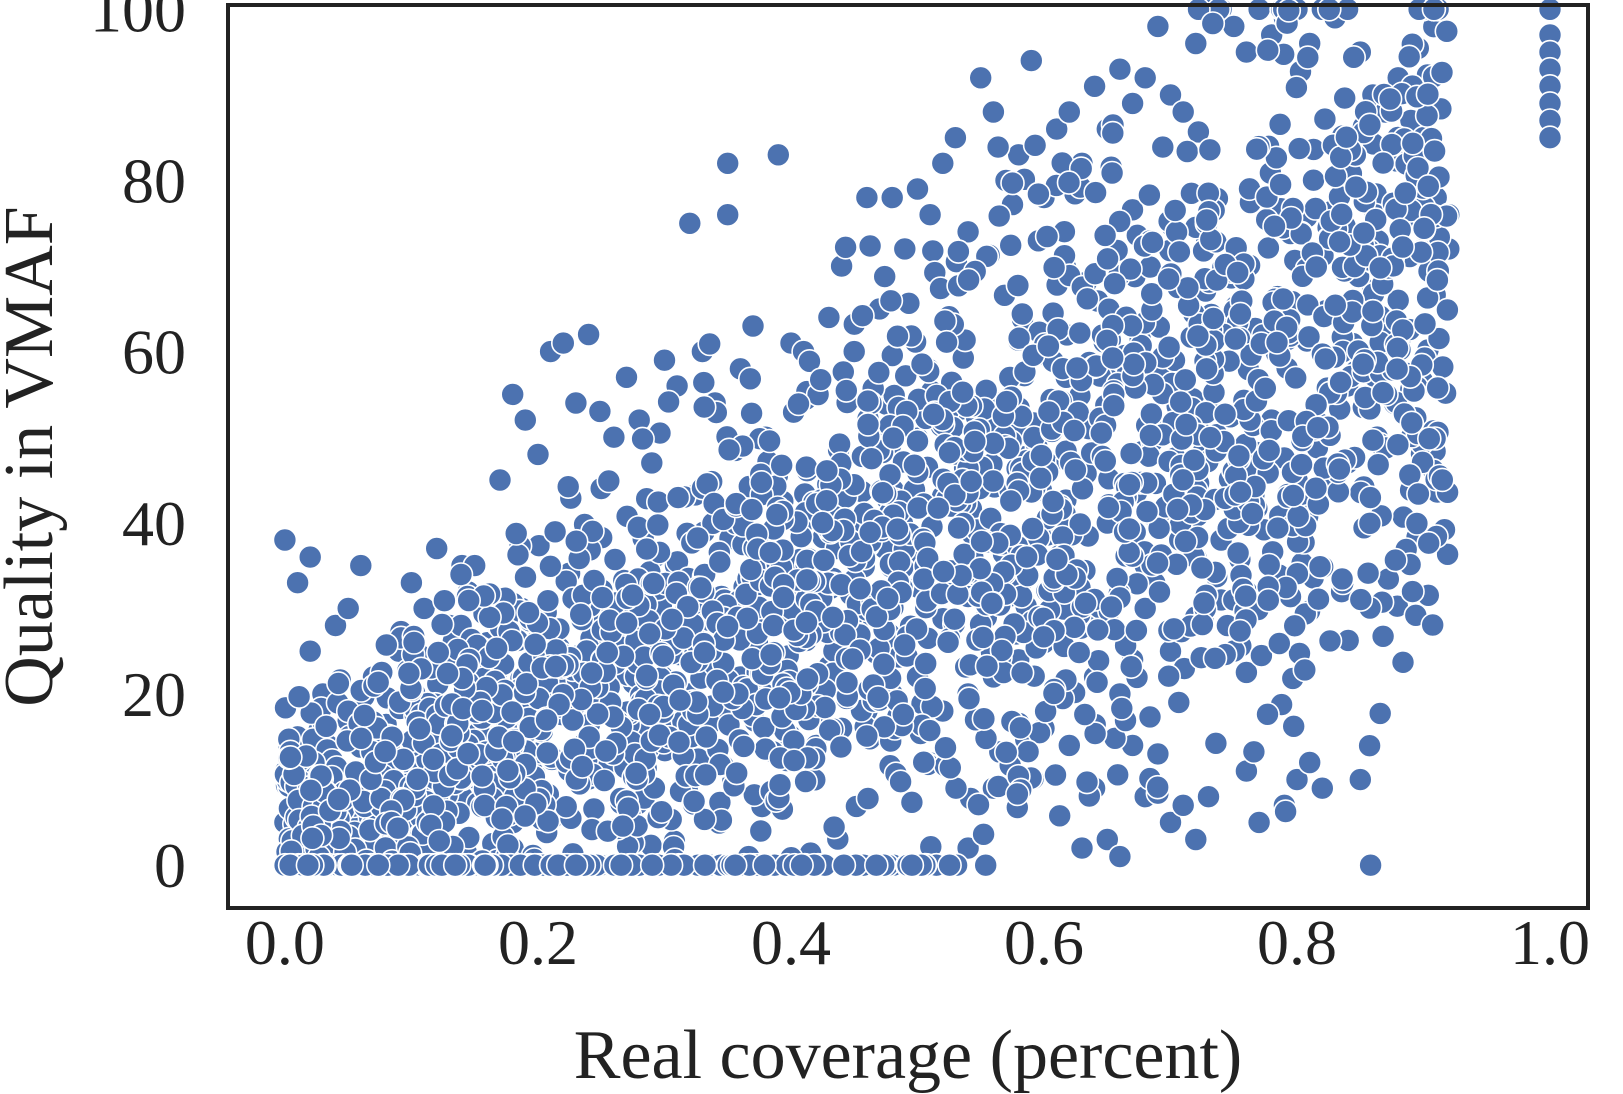 This screenshot has height=1094, width=1623. Describe the element at coordinates (154, 523) in the screenshot. I see `y-tick-label: 40` at that location.